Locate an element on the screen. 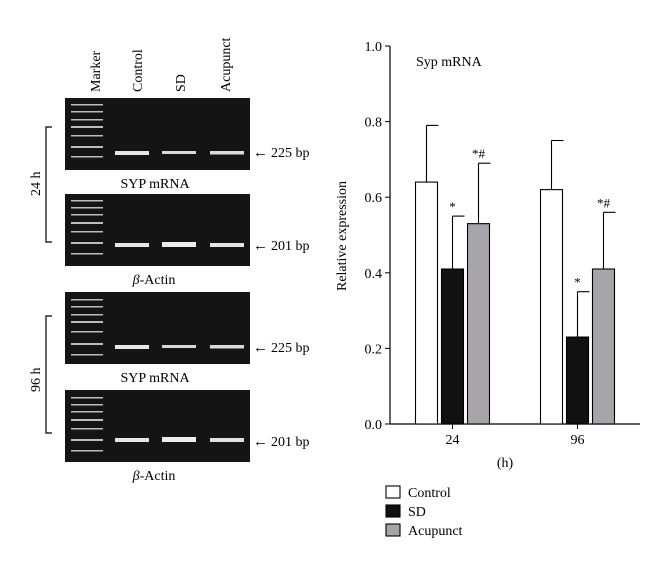 The width and height of the screenshot is (660, 569). lane-header-sd: SD is located at coordinates (181, 83).